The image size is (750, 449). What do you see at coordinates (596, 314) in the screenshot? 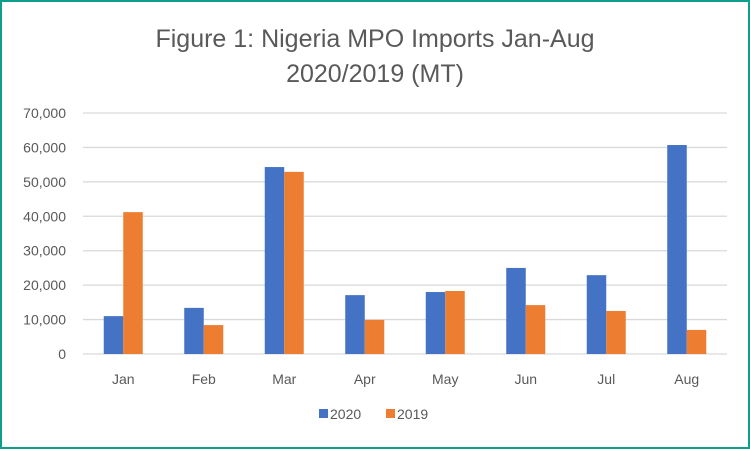
I see `bar-2020-jul` at bounding box center [596, 314].